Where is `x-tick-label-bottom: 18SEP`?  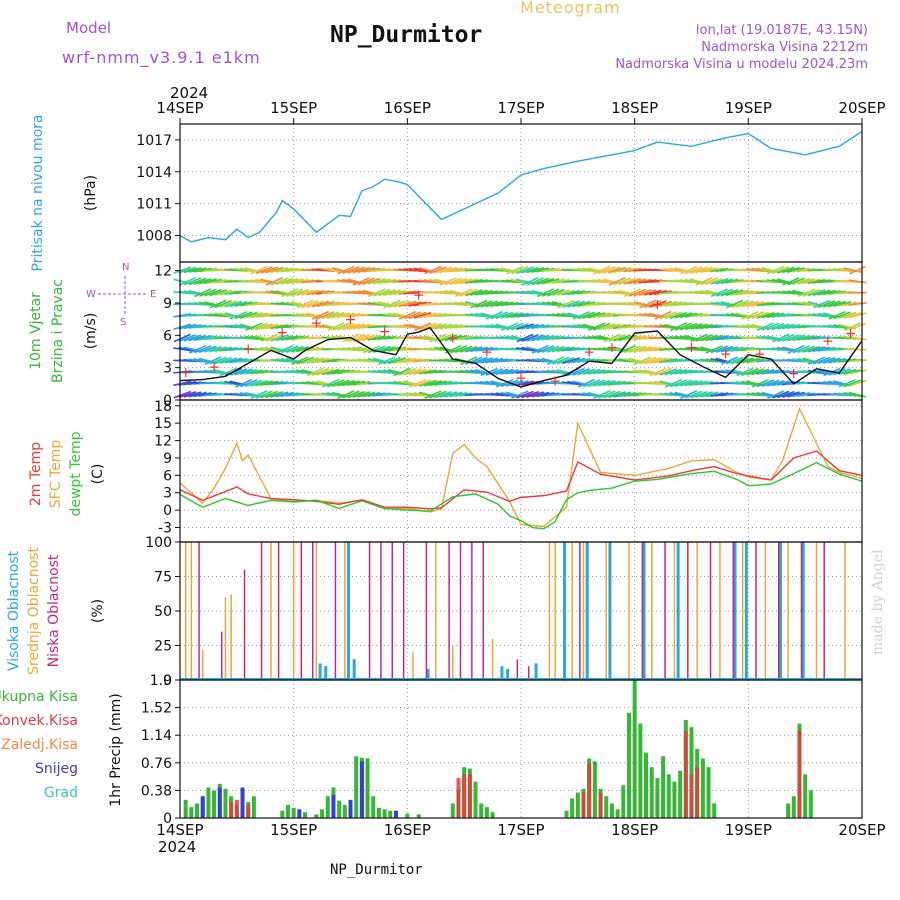 x-tick-label-bottom: 18SEP is located at coordinates (634, 830).